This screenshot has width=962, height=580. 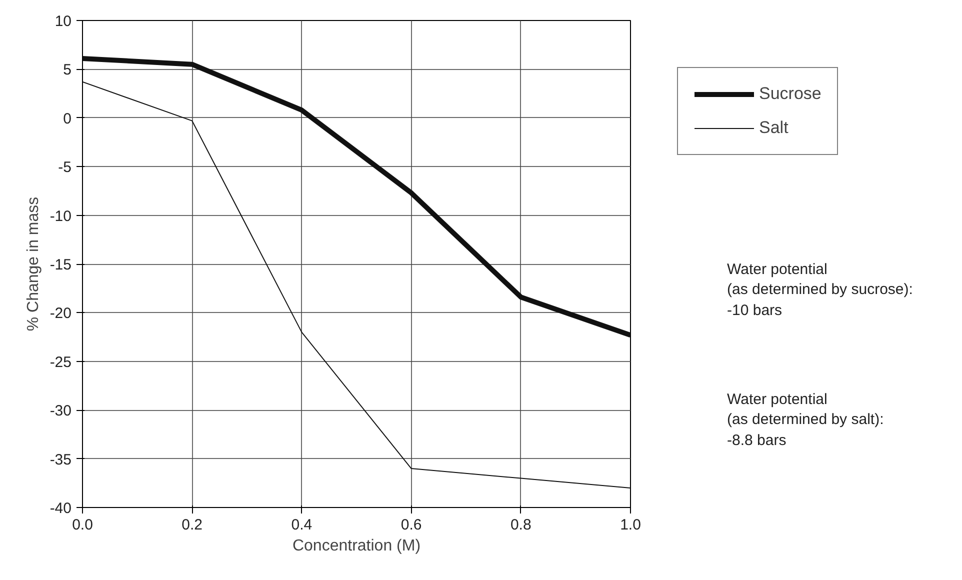 I want to click on x-tick-label: 0.0, so click(x=82, y=525).